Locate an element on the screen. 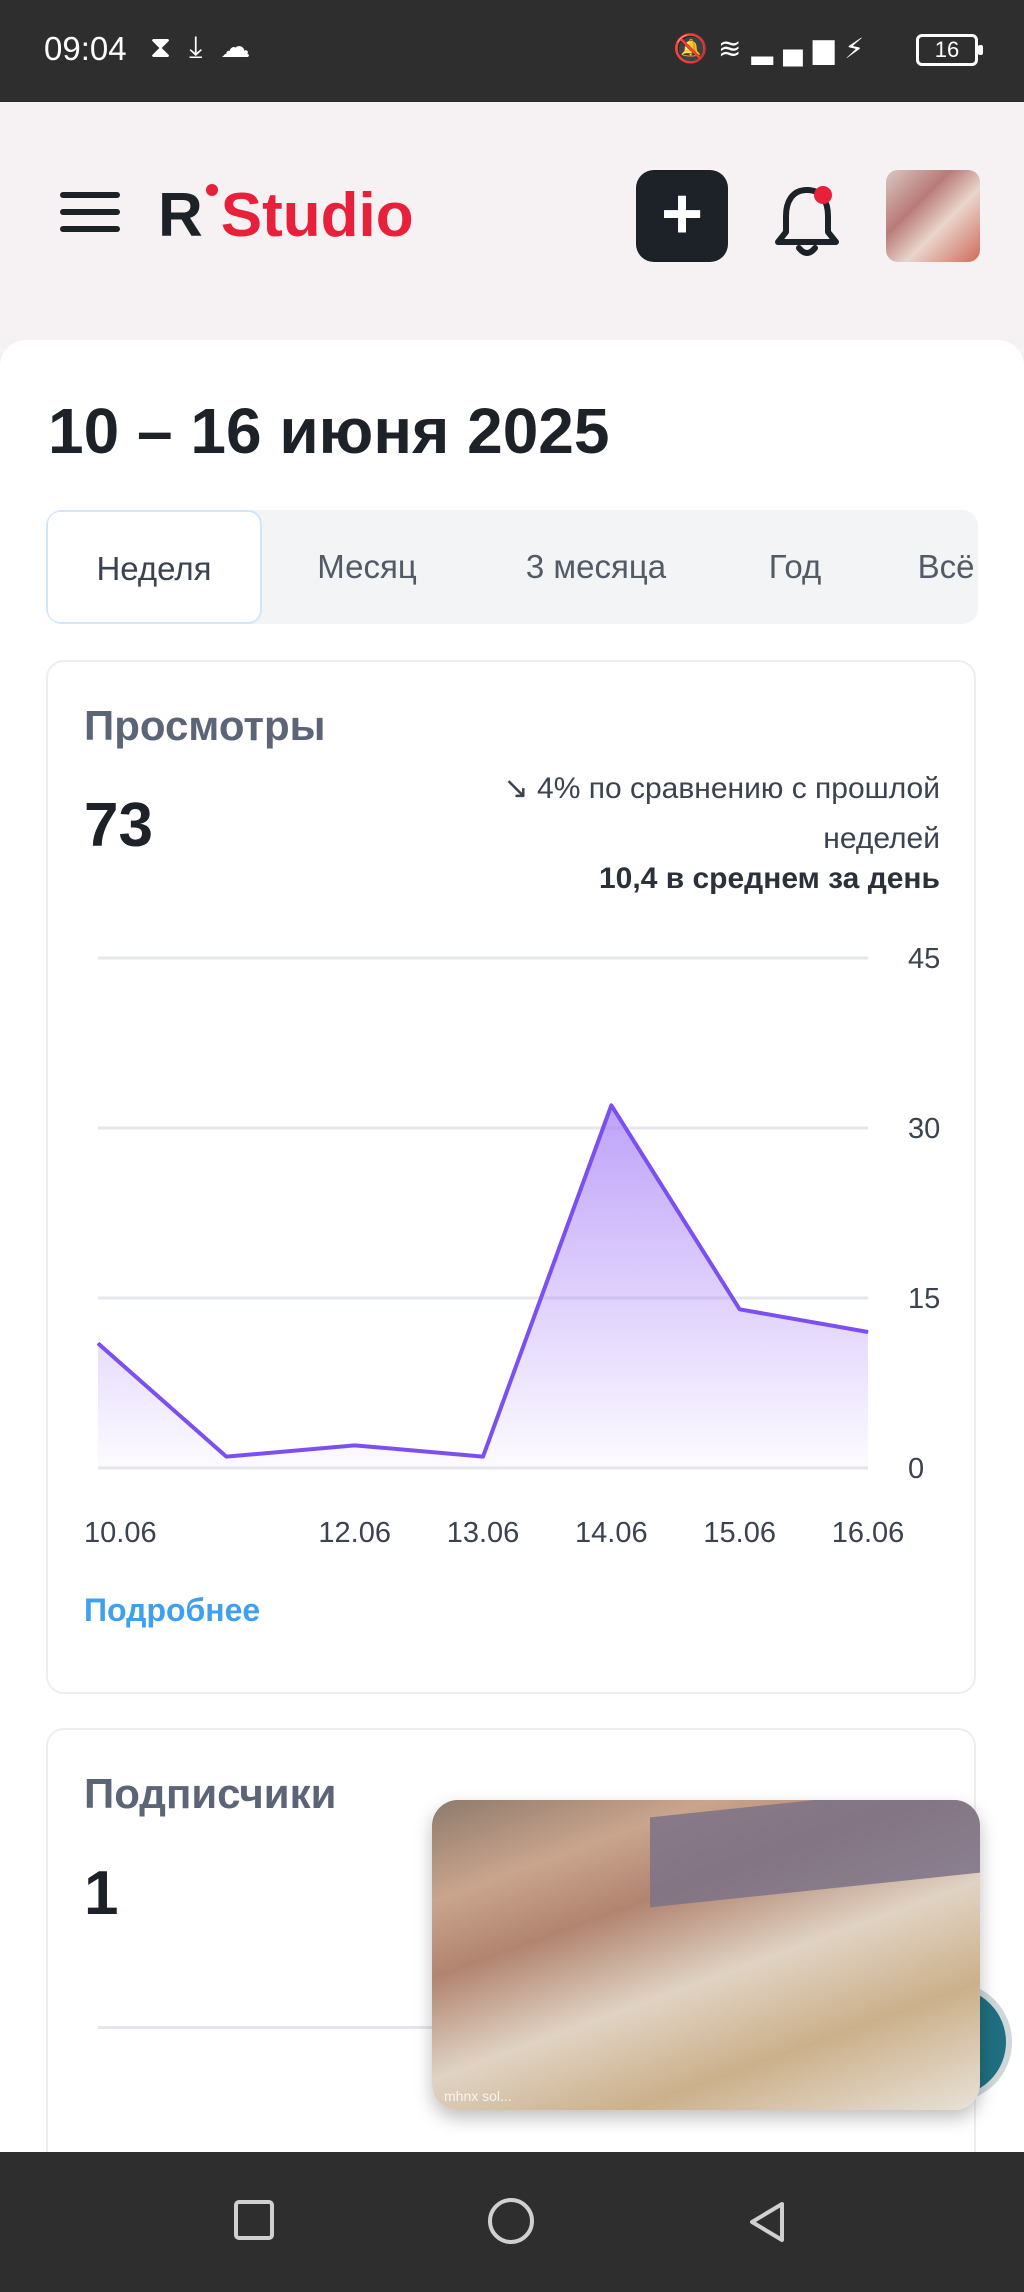 Image resolution: width=1024 pixels, height=2292 pixels. hamburger-icon is located at coordinates (90, 215).